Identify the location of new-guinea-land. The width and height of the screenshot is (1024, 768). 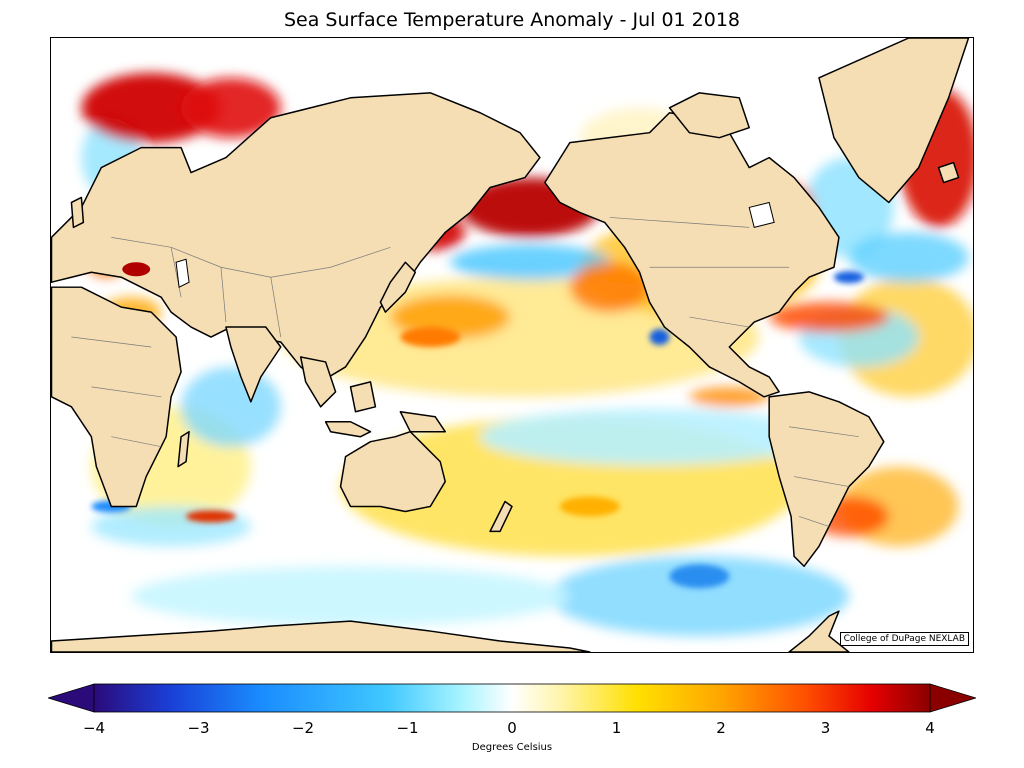
(422, 422).